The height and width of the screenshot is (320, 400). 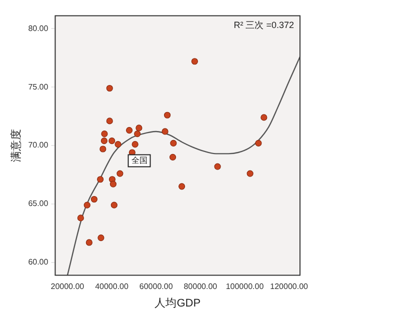 I want to click on x-axis-title: 人均GDP, so click(x=177, y=303).